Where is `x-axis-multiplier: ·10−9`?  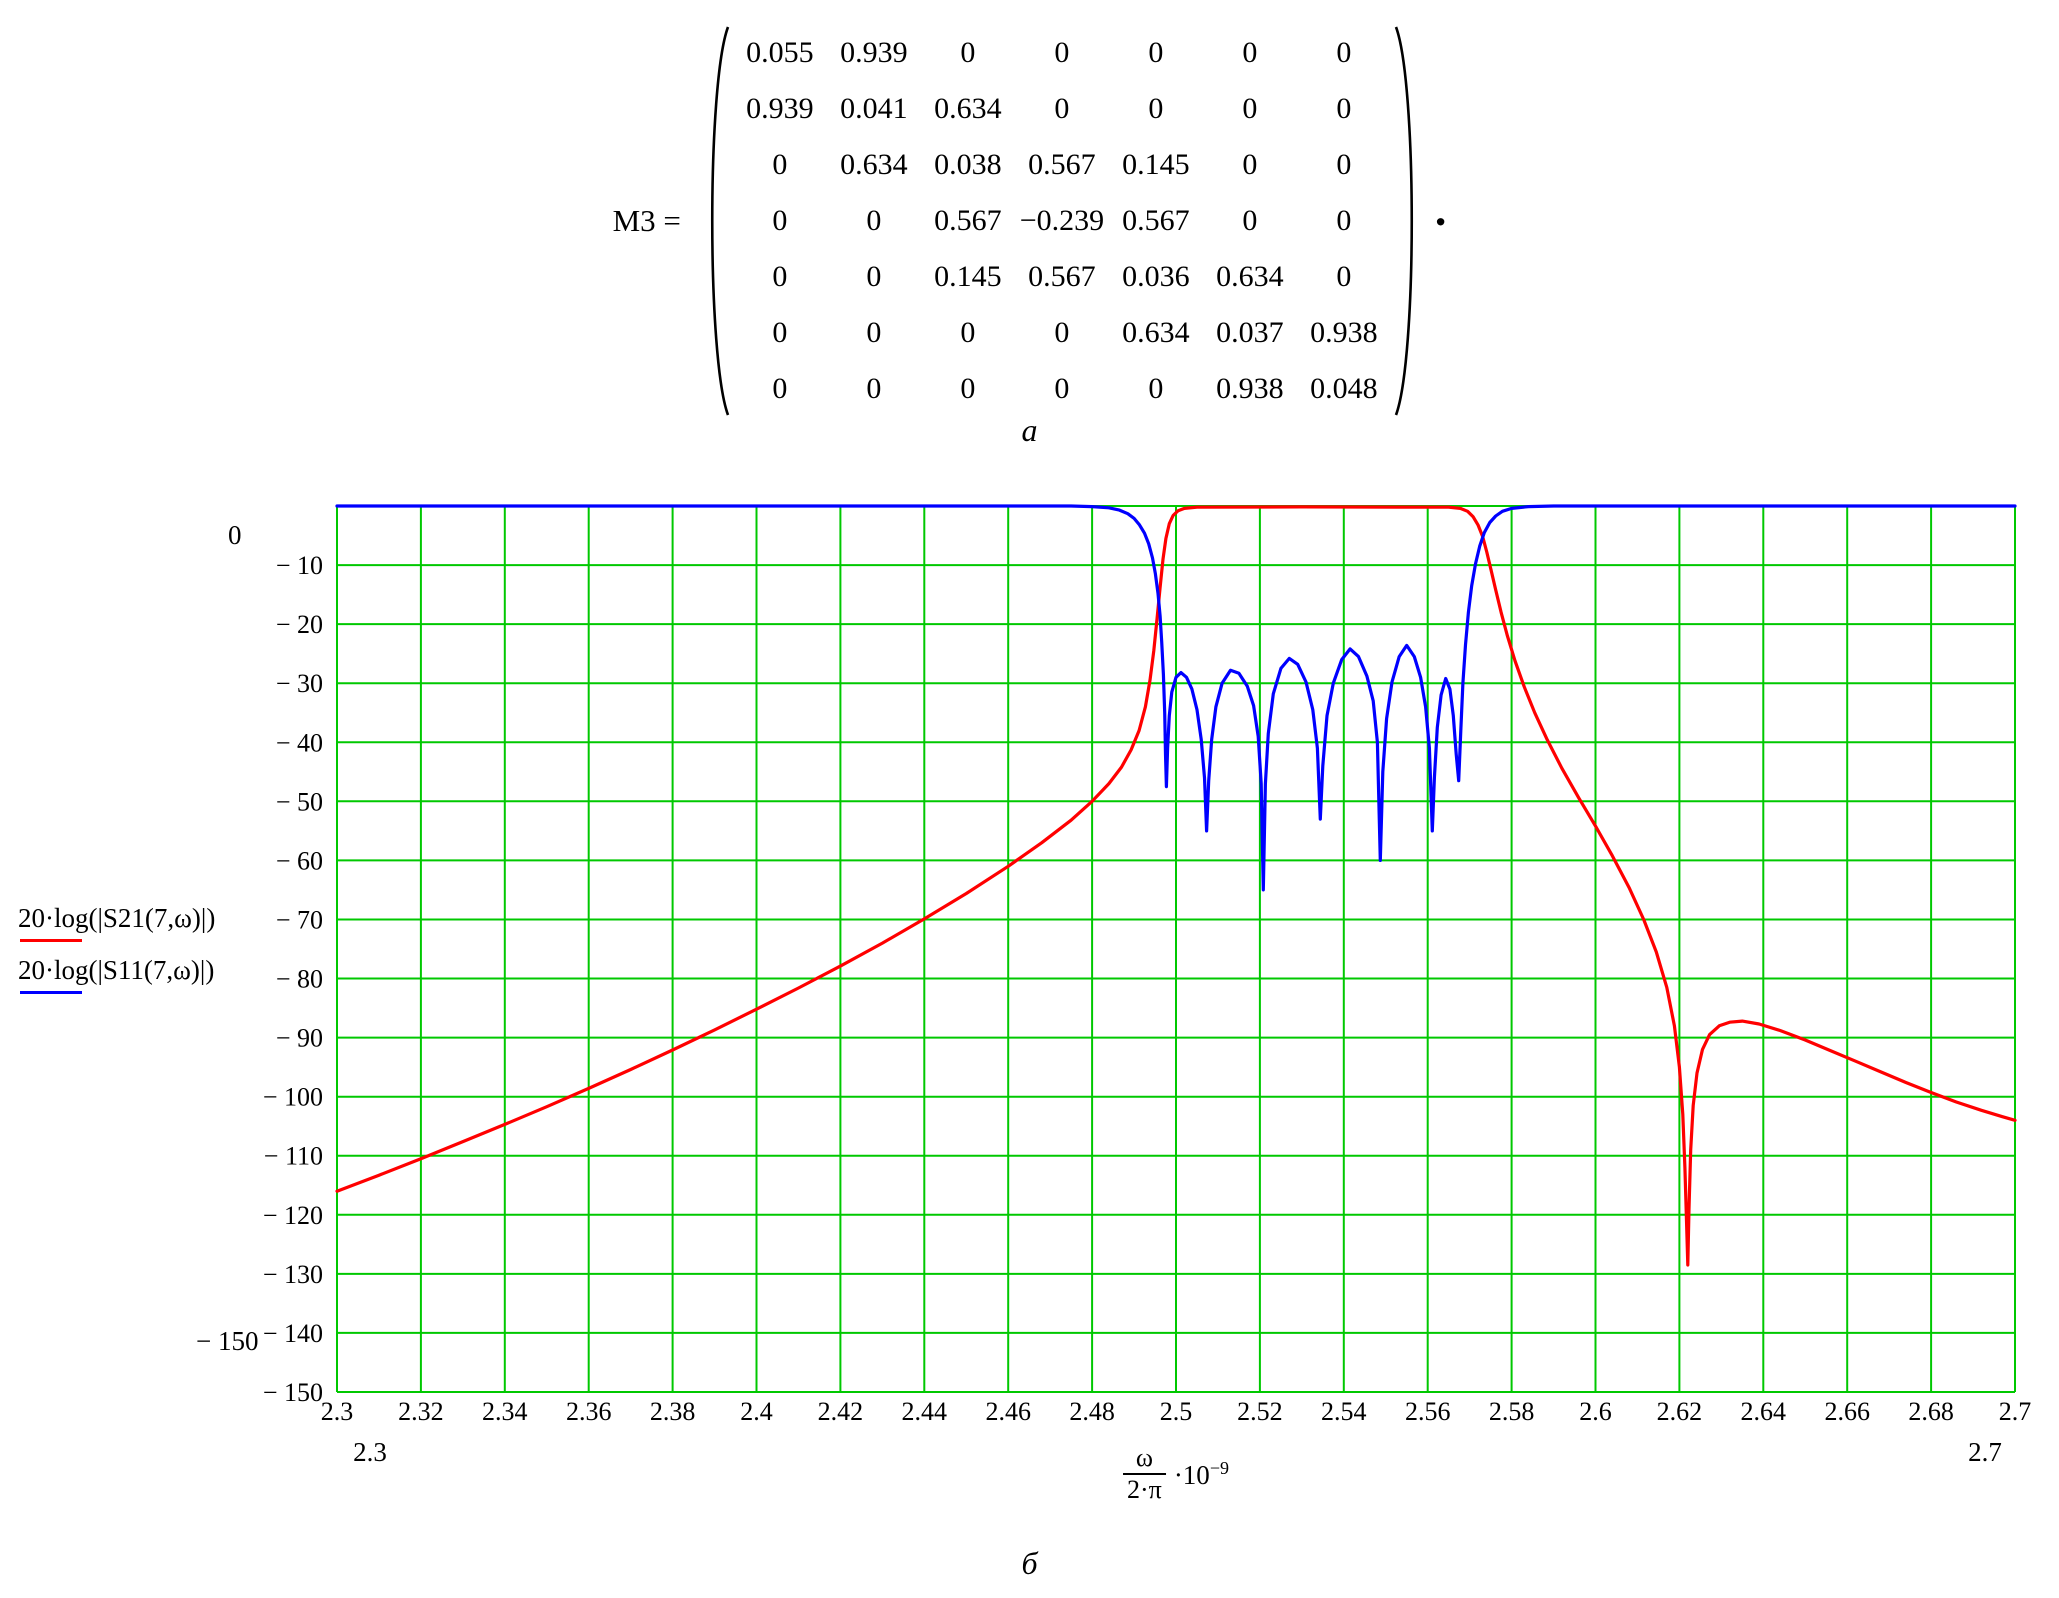 x-axis-multiplier: ·10−9 is located at coordinates (1201, 1474).